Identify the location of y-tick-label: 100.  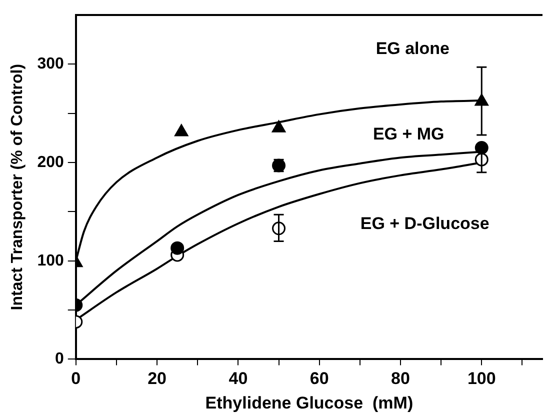
(50, 261).